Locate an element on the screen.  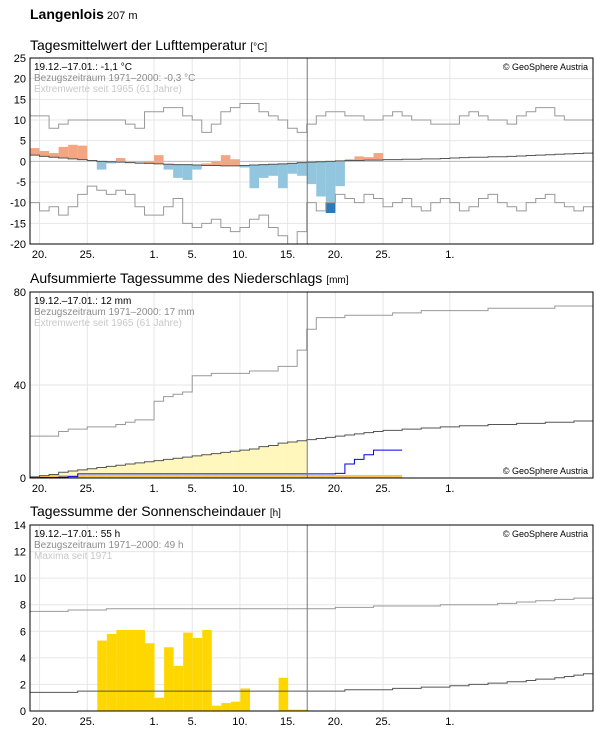
y-tick-label: 6 is located at coordinates (23, 632).